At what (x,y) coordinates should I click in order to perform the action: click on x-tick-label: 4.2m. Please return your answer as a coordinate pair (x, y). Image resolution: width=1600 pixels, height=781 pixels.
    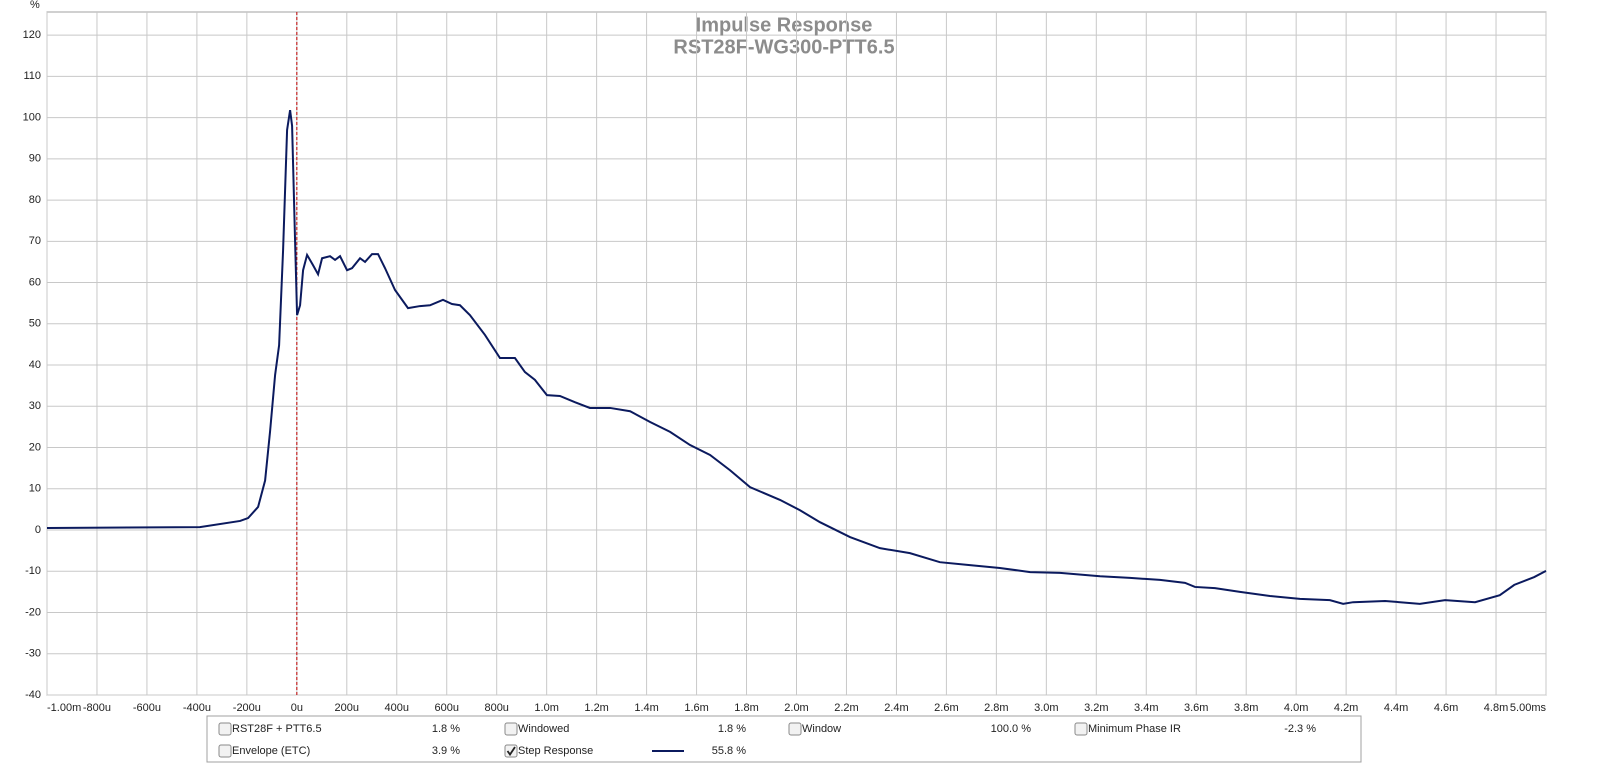
    Looking at the image, I should click on (1346, 708).